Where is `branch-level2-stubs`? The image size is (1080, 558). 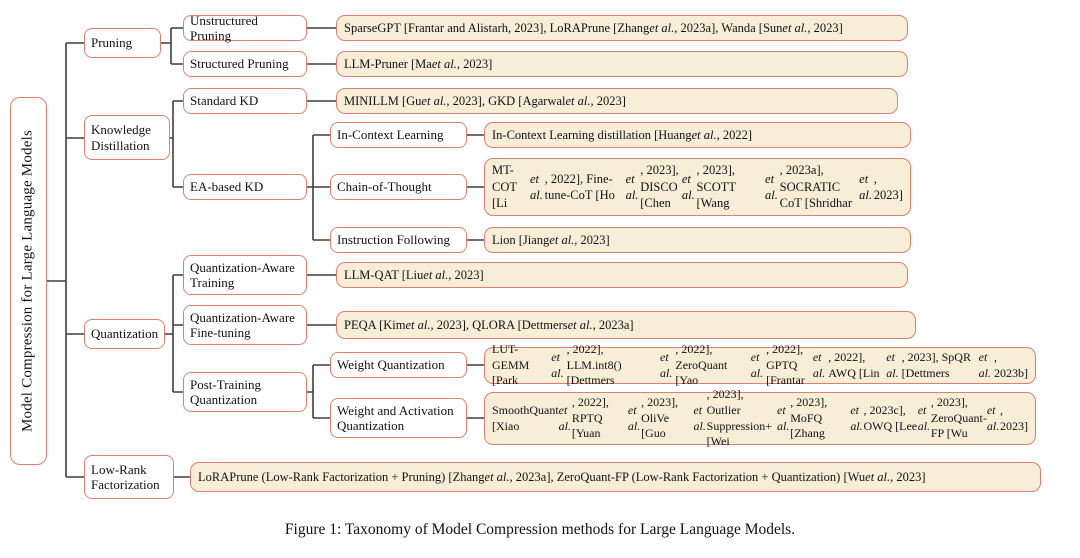 branch-level2-stubs is located at coordinates (321, 176).